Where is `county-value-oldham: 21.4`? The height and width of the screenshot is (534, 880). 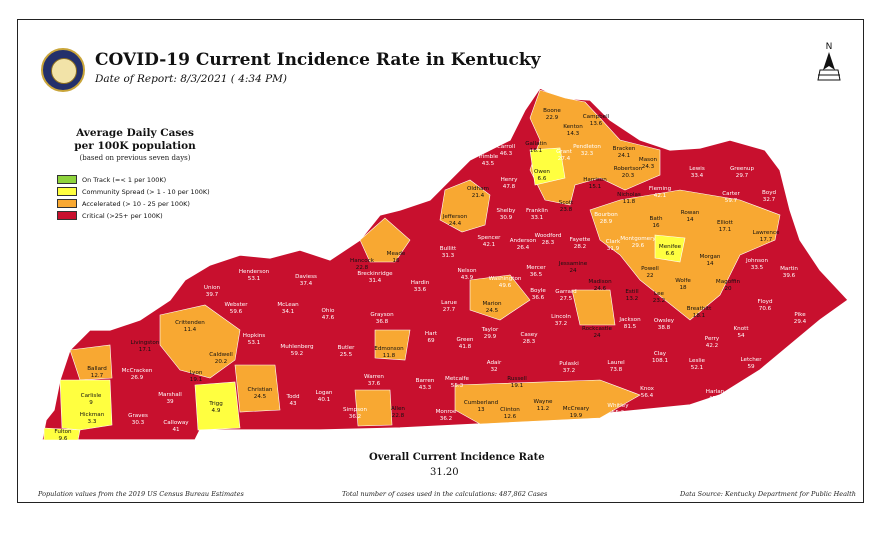 county-value-oldham: 21.4 is located at coordinates (478, 196).